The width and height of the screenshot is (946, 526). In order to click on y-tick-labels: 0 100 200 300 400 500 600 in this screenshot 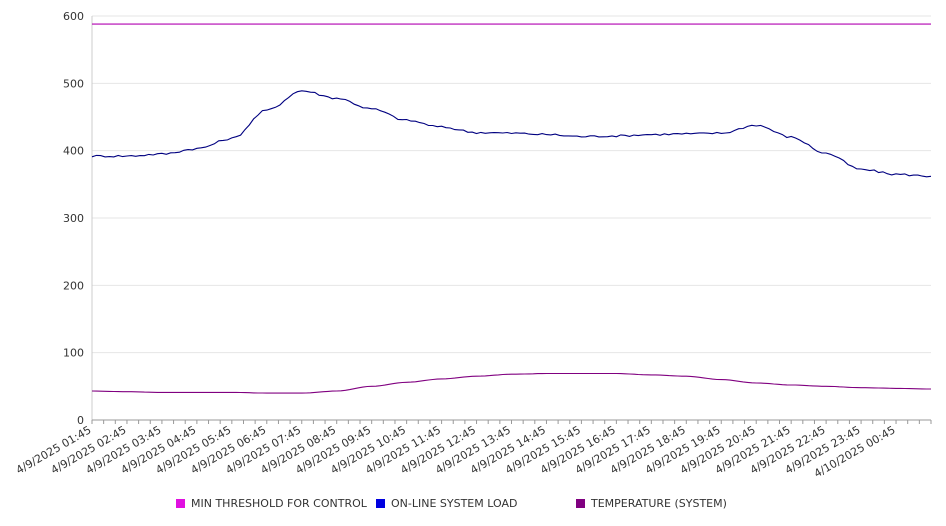, I will do `click(73, 218)`.